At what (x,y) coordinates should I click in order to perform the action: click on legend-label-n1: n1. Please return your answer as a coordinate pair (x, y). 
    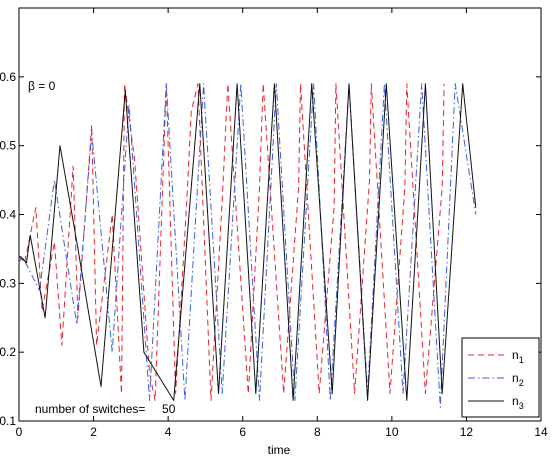
    Looking at the image, I should click on (518, 356).